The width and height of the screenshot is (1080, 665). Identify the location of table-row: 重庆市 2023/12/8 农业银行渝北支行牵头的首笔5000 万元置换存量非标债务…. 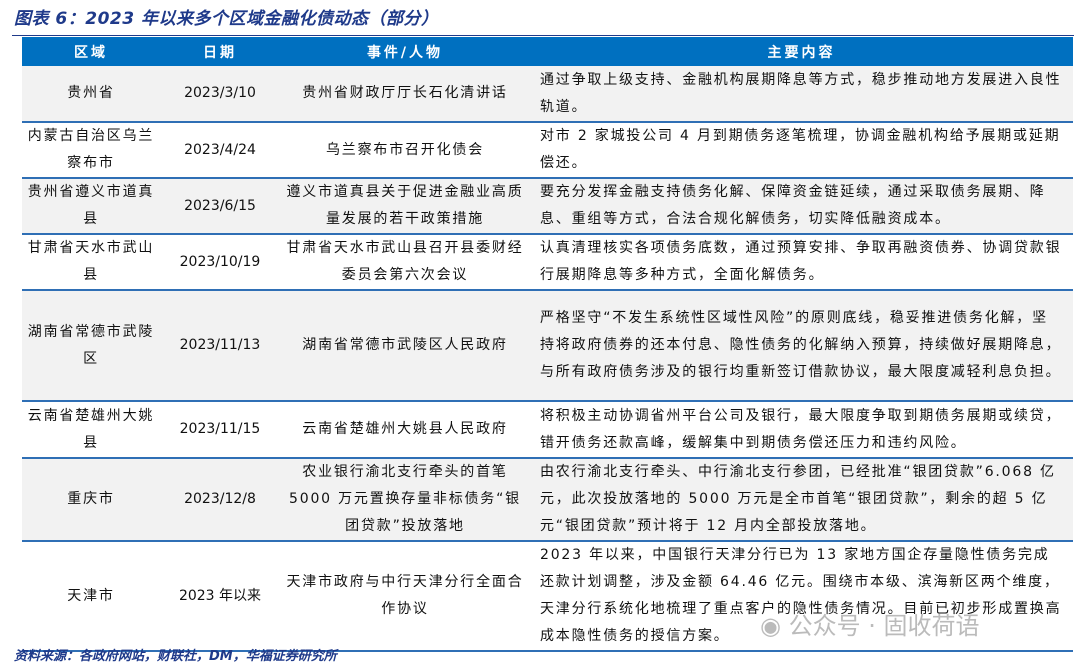
(547, 500).